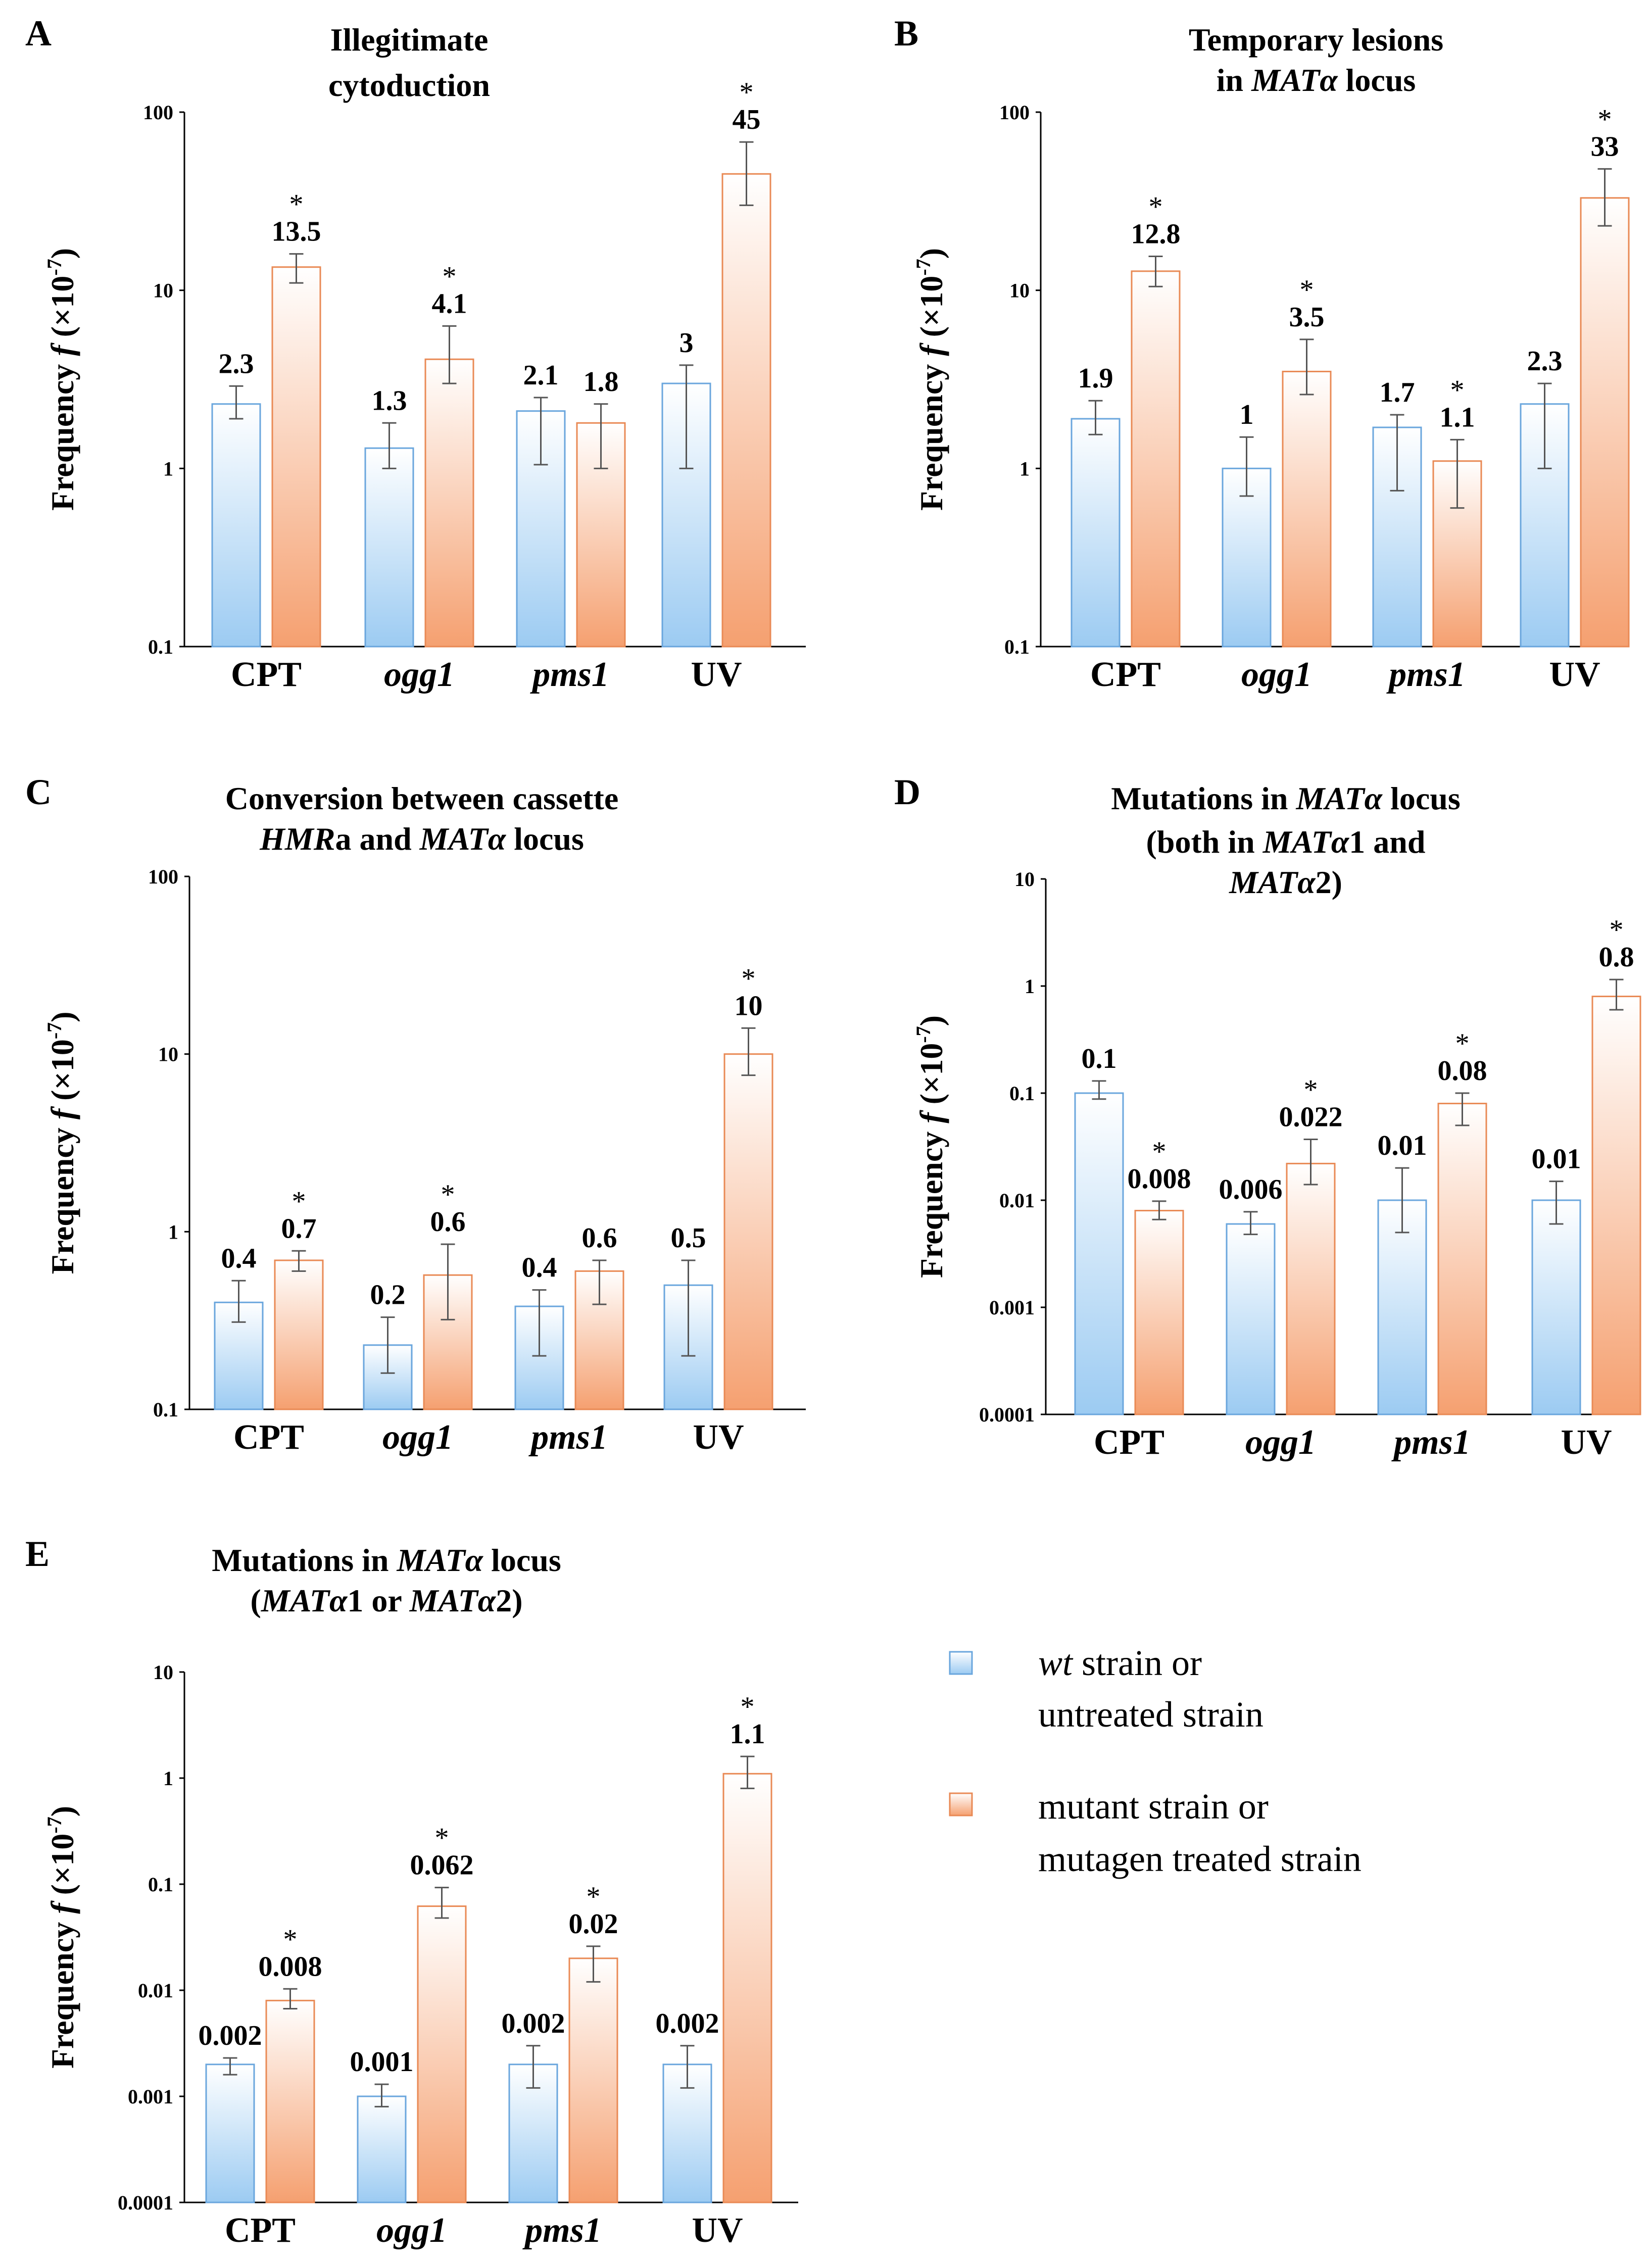 This screenshot has height=2259, width=1652. What do you see at coordinates (601, 382) in the screenshot?
I see `data-label: 1.8` at bounding box center [601, 382].